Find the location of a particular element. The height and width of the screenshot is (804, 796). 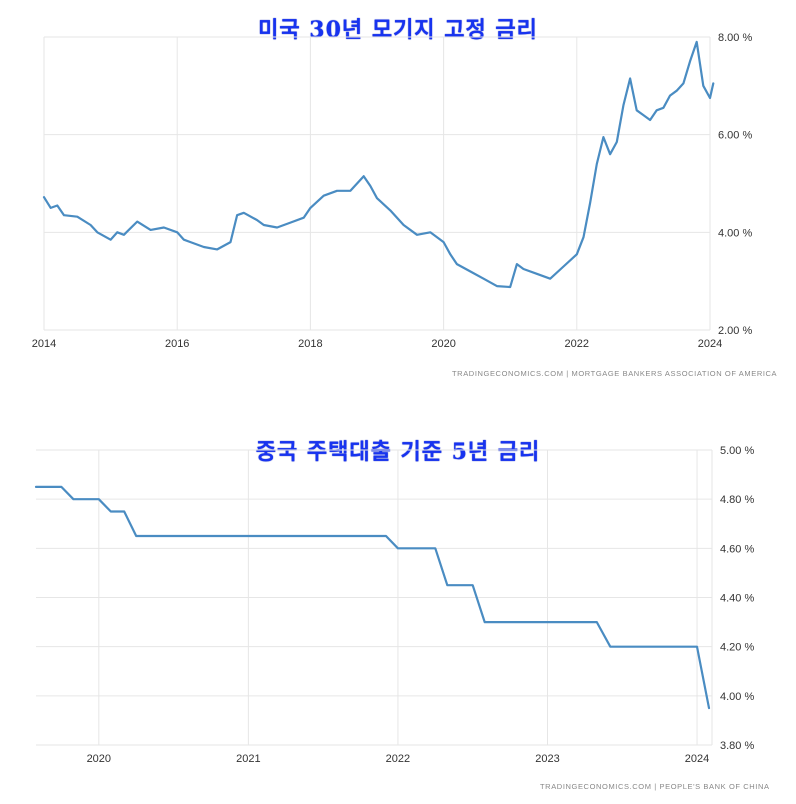

us-x-tick-label: 2018 is located at coordinates (310, 344).